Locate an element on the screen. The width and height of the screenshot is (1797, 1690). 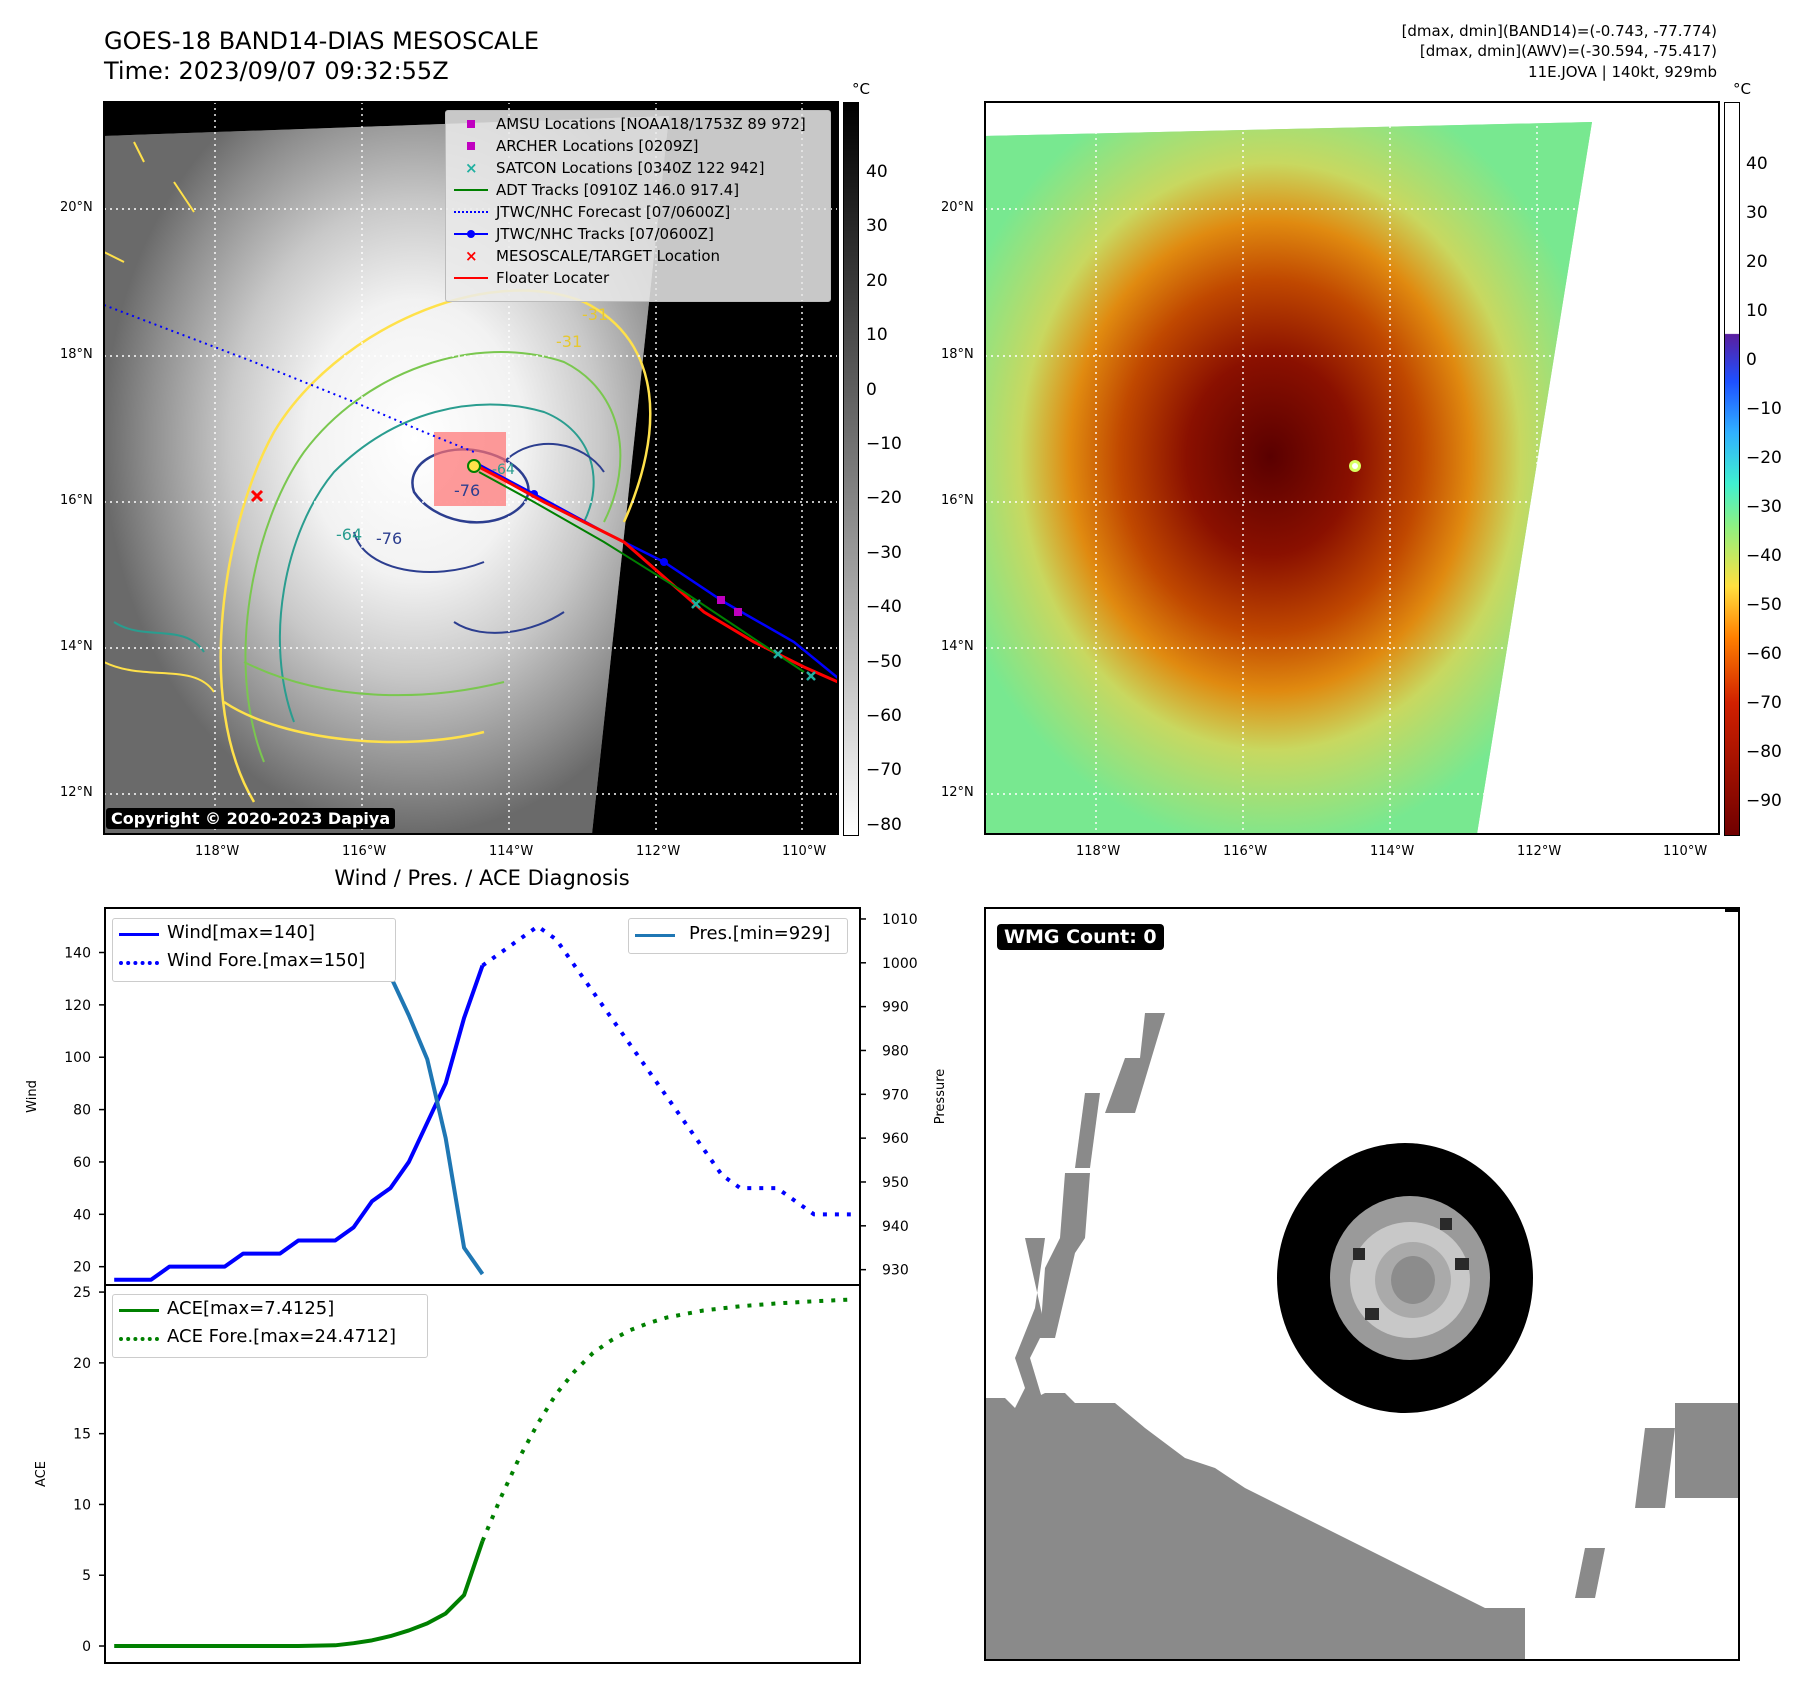
contour-label: -76 is located at coordinates (389, 538).